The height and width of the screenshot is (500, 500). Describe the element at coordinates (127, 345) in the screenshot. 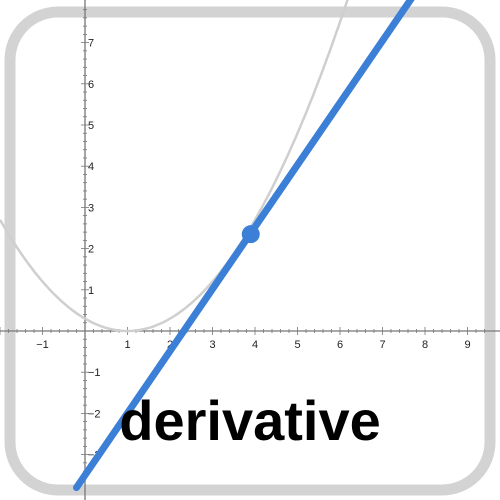

I see `x-tick-label: 1` at that location.